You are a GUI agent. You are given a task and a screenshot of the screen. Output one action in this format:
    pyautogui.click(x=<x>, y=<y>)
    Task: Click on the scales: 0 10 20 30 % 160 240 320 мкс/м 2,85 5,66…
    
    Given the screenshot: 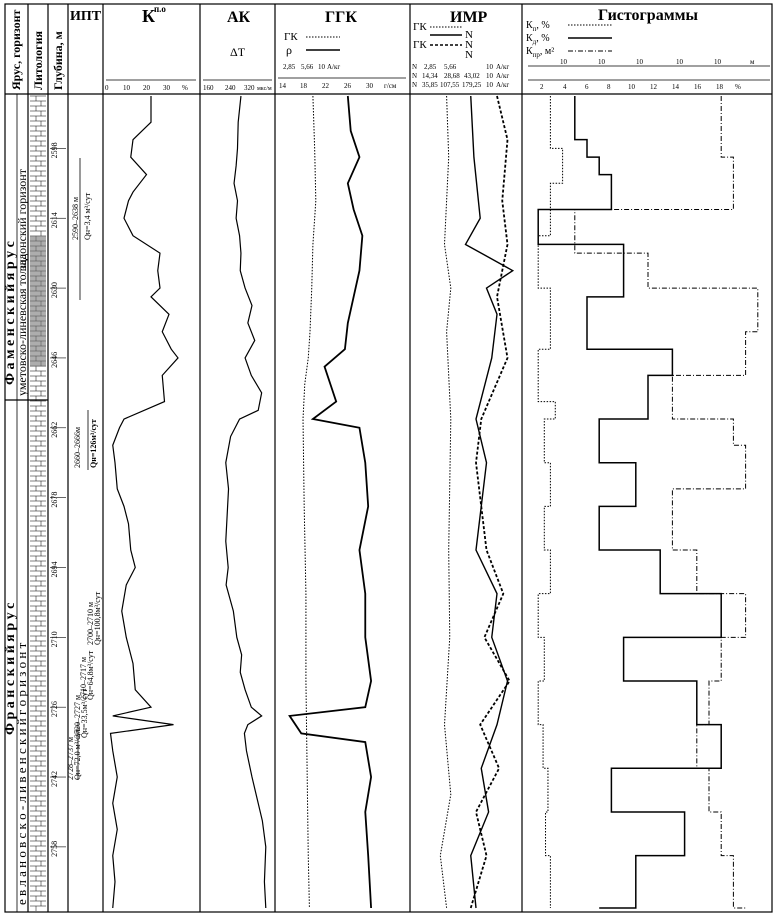 What is the action you would take?
    pyautogui.click(x=437, y=75)
    